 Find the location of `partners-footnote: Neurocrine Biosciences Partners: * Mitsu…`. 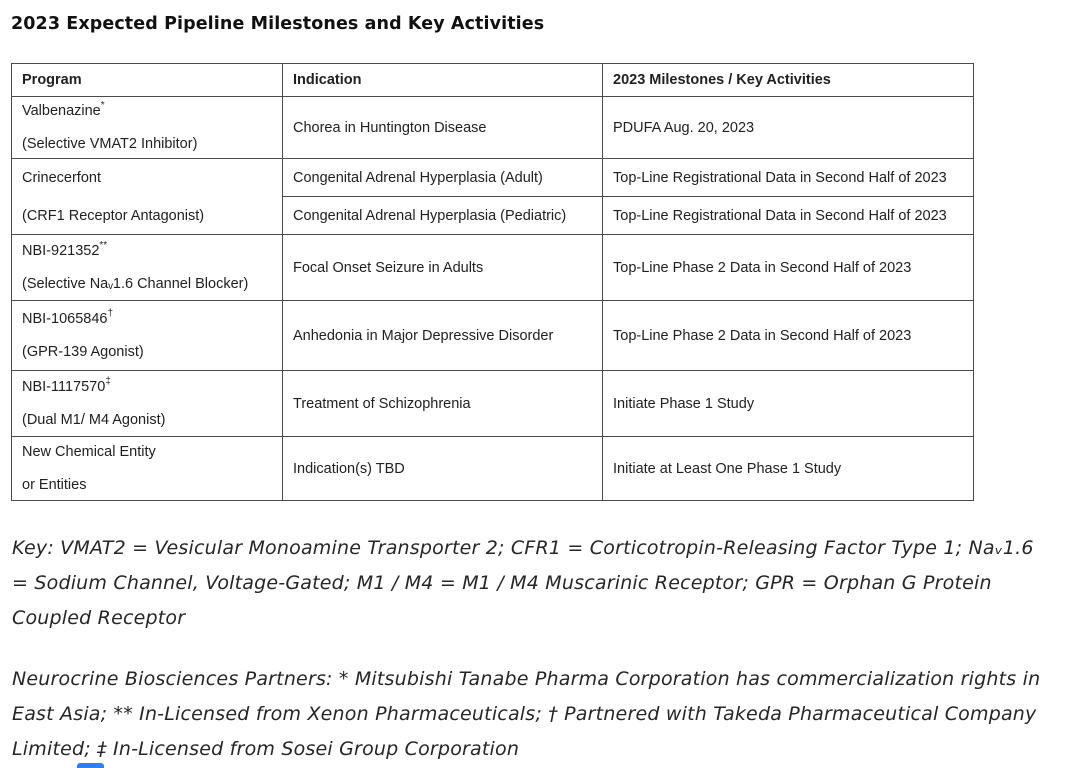

partners-footnote: Neurocrine Biosciences Partners: * Mitsu… is located at coordinates (526, 714).